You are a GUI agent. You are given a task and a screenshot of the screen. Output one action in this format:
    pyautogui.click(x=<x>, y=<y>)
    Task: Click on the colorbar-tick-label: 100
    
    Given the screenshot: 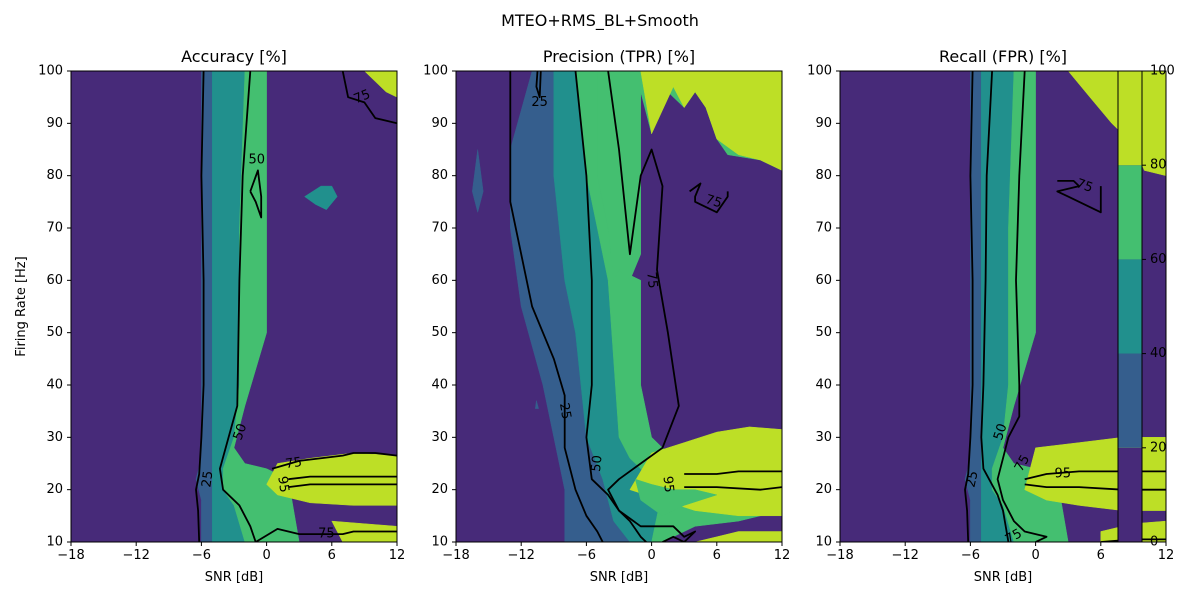 What is the action you would take?
    pyautogui.click(x=1162, y=71)
    